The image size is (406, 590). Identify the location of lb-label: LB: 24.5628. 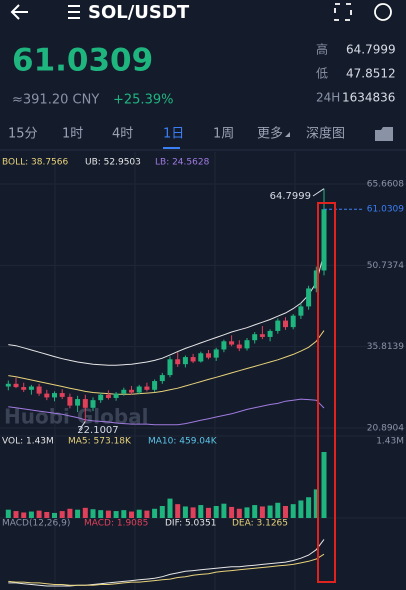
(182, 163).